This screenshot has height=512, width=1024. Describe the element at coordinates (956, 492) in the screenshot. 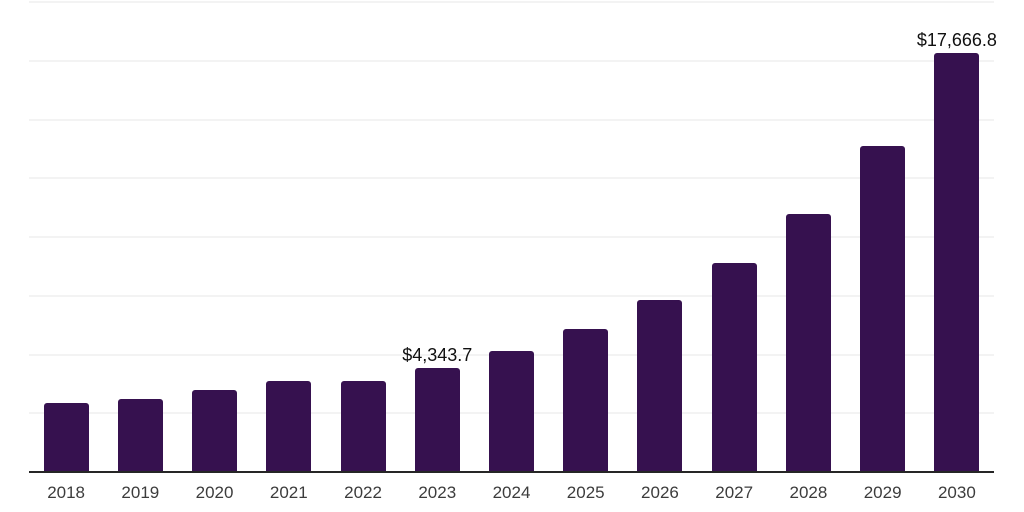

I see `x-tick-2030: 2030` at that location.